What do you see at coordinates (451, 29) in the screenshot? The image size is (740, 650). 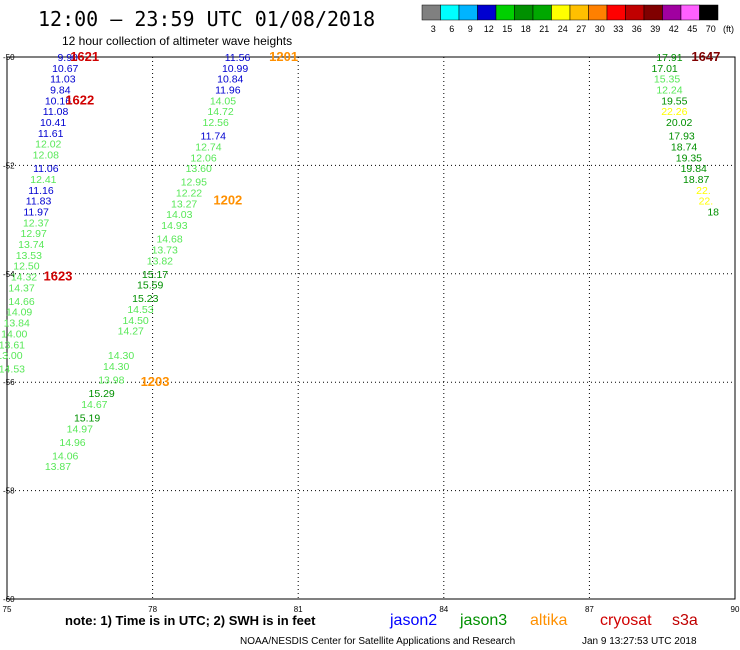 I see `colorbar-label: 6` at bounding box center [451, 29].